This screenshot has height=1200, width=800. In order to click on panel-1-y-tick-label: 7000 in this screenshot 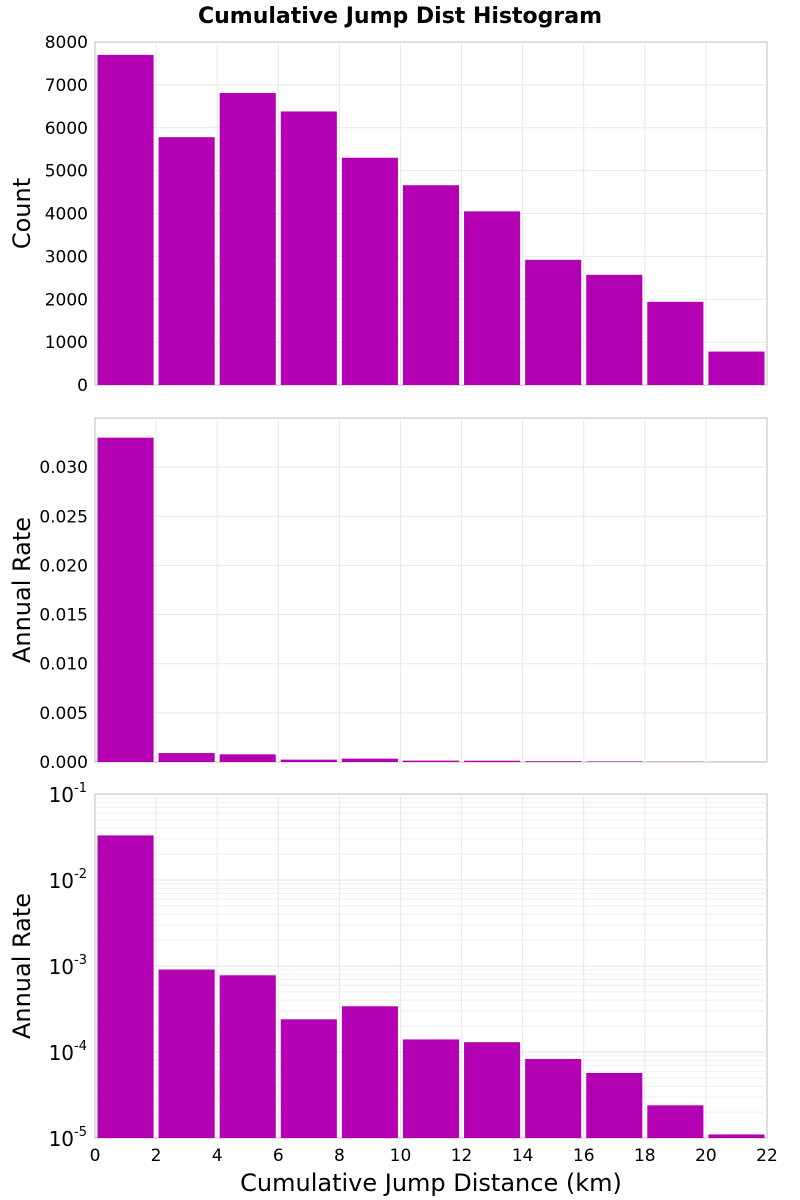, I will do `click(66, 86)`.